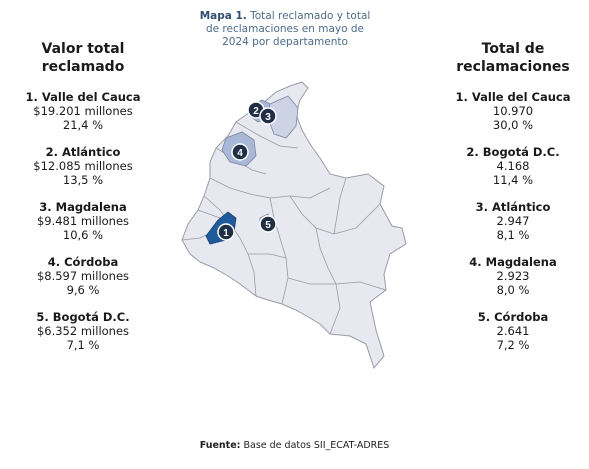  I want to click on source-note: Fuente: Base de datos SII_ECAT-ADRES, so click(294, 445).